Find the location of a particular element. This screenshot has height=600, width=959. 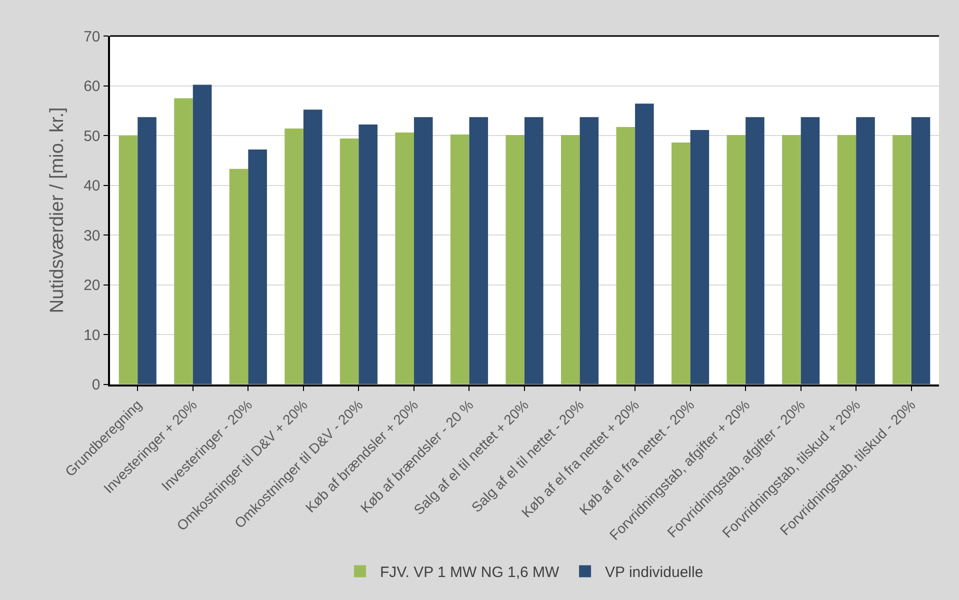

y-tick-label: 20 is located at coordinates (92, 285).